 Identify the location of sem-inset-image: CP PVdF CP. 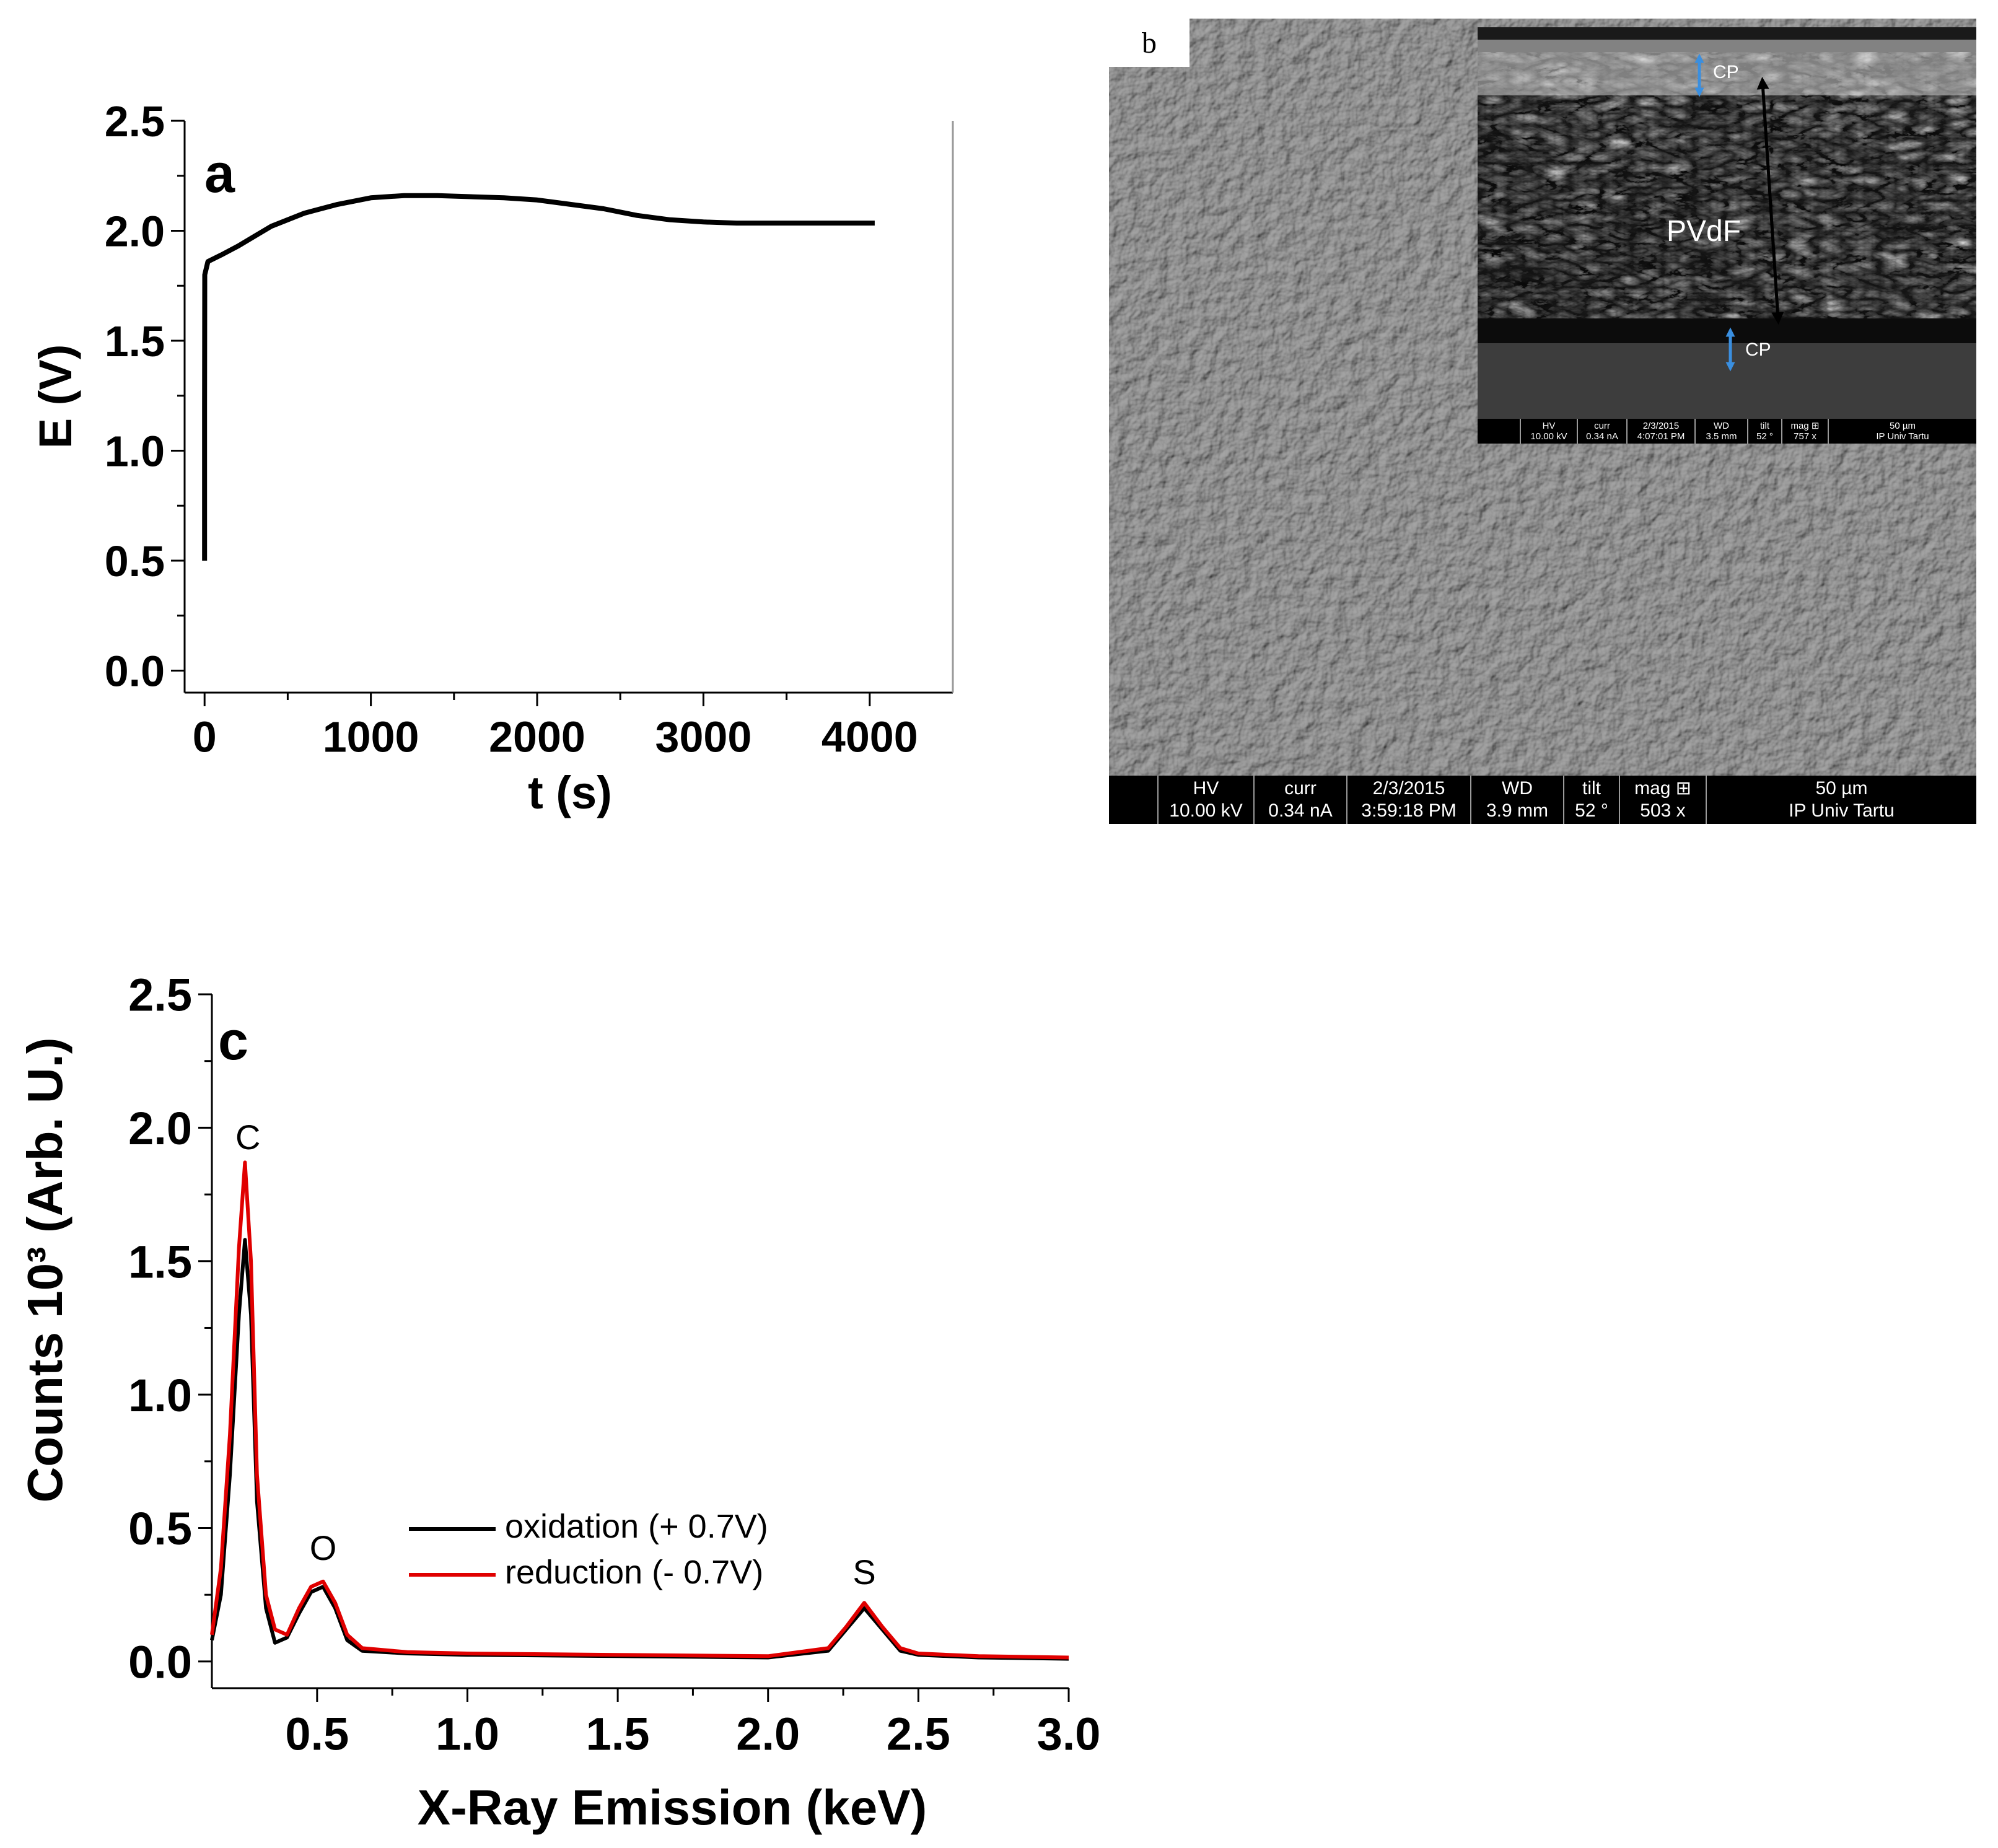
(1727, 223).